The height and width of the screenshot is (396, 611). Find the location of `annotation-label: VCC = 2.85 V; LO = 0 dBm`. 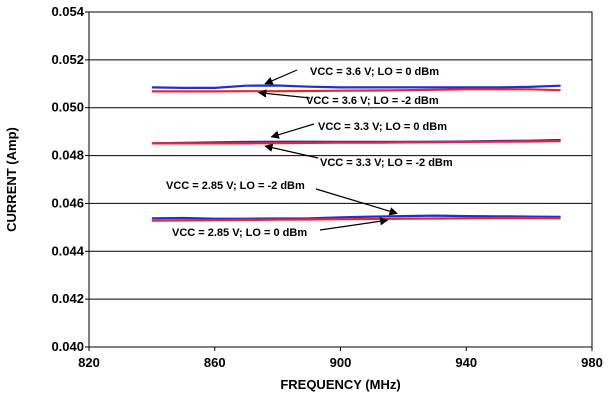

annotation-label: VCC = 2.85 V; LO = 0 dBm is located at coordinates (239, 233).